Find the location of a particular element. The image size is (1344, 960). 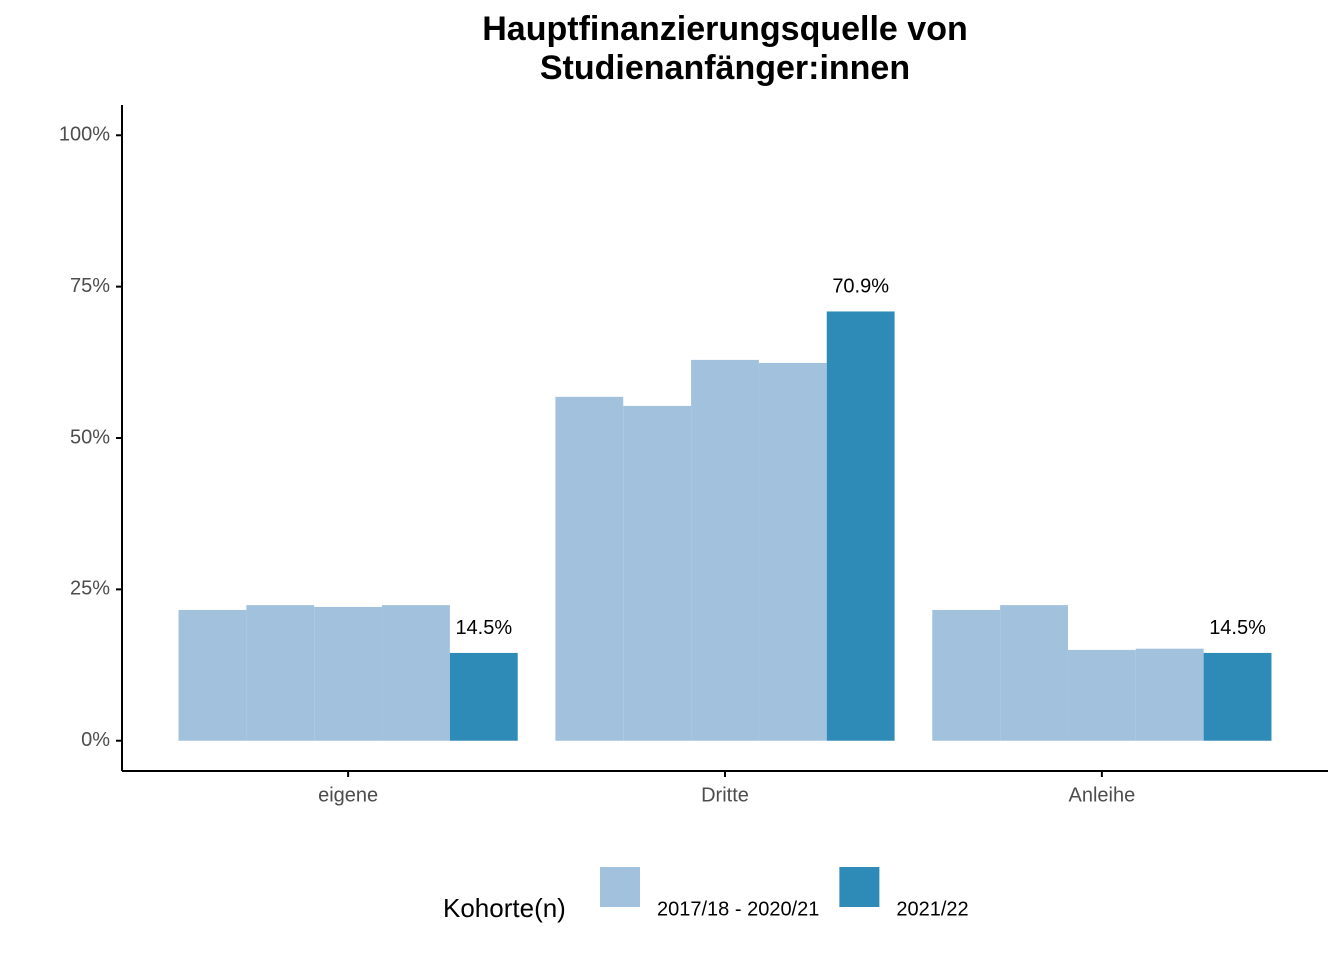

x-tick-label: Anleihe is located at coordinates (1102, 795).